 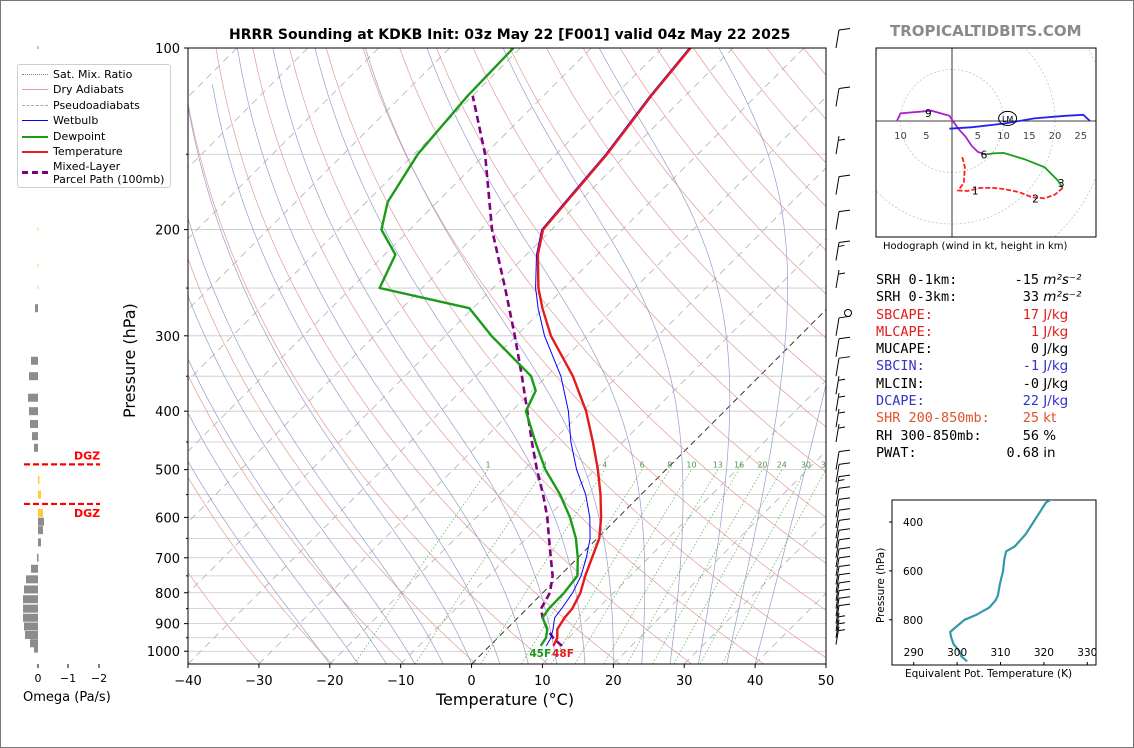 What do you see at coordinates (478, 347) in the screenshot?
I see `profile-dewpoint` at bounding box center [478, 347].